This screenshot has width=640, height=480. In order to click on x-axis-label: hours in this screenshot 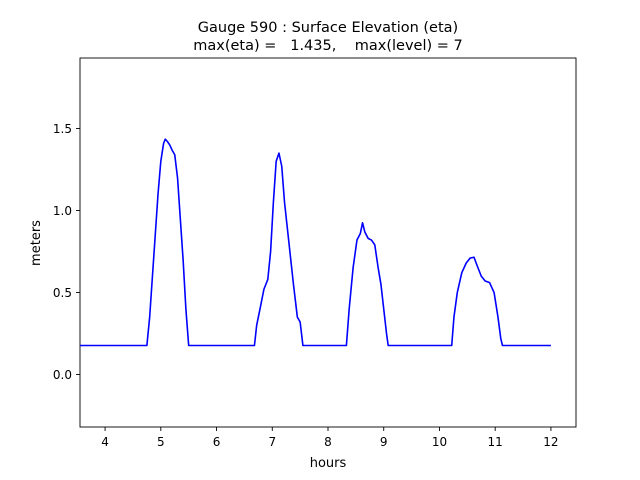, I will do `click(328, 463)`.